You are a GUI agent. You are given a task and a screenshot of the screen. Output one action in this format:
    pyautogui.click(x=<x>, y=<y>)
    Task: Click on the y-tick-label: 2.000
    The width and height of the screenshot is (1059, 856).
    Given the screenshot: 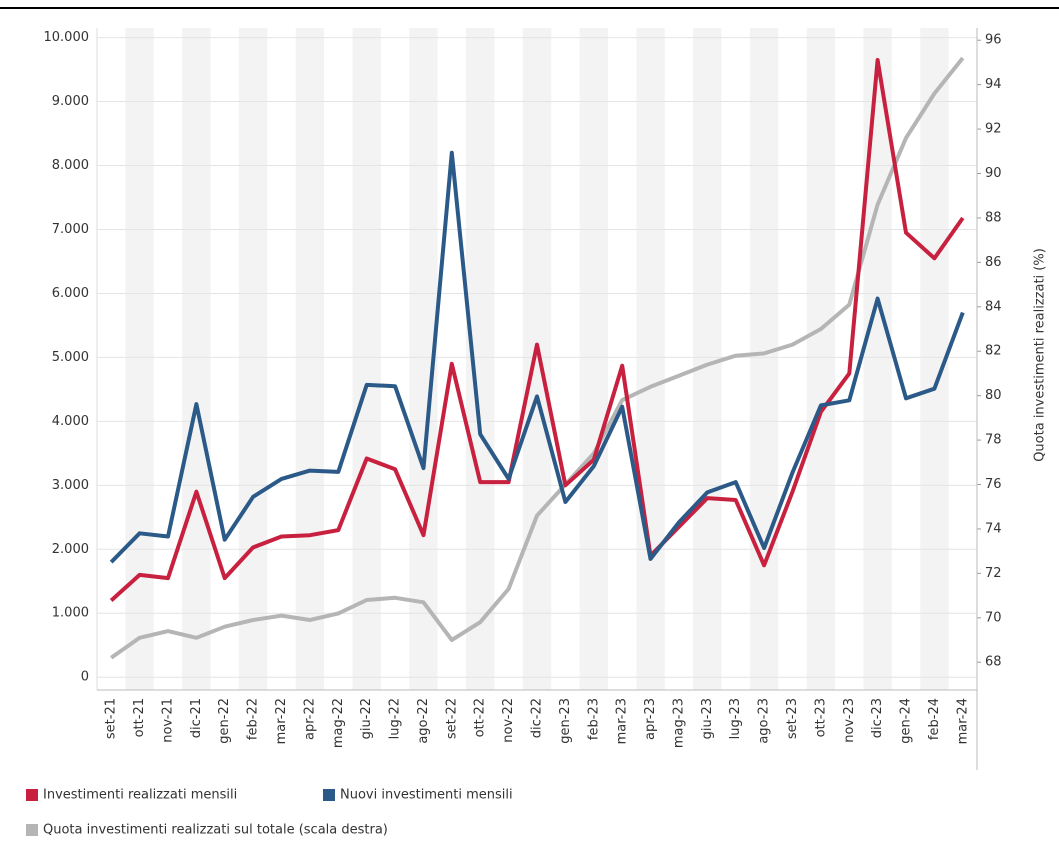 What is the action you would take?
    pyautogui.click(x=70, y=549)
    